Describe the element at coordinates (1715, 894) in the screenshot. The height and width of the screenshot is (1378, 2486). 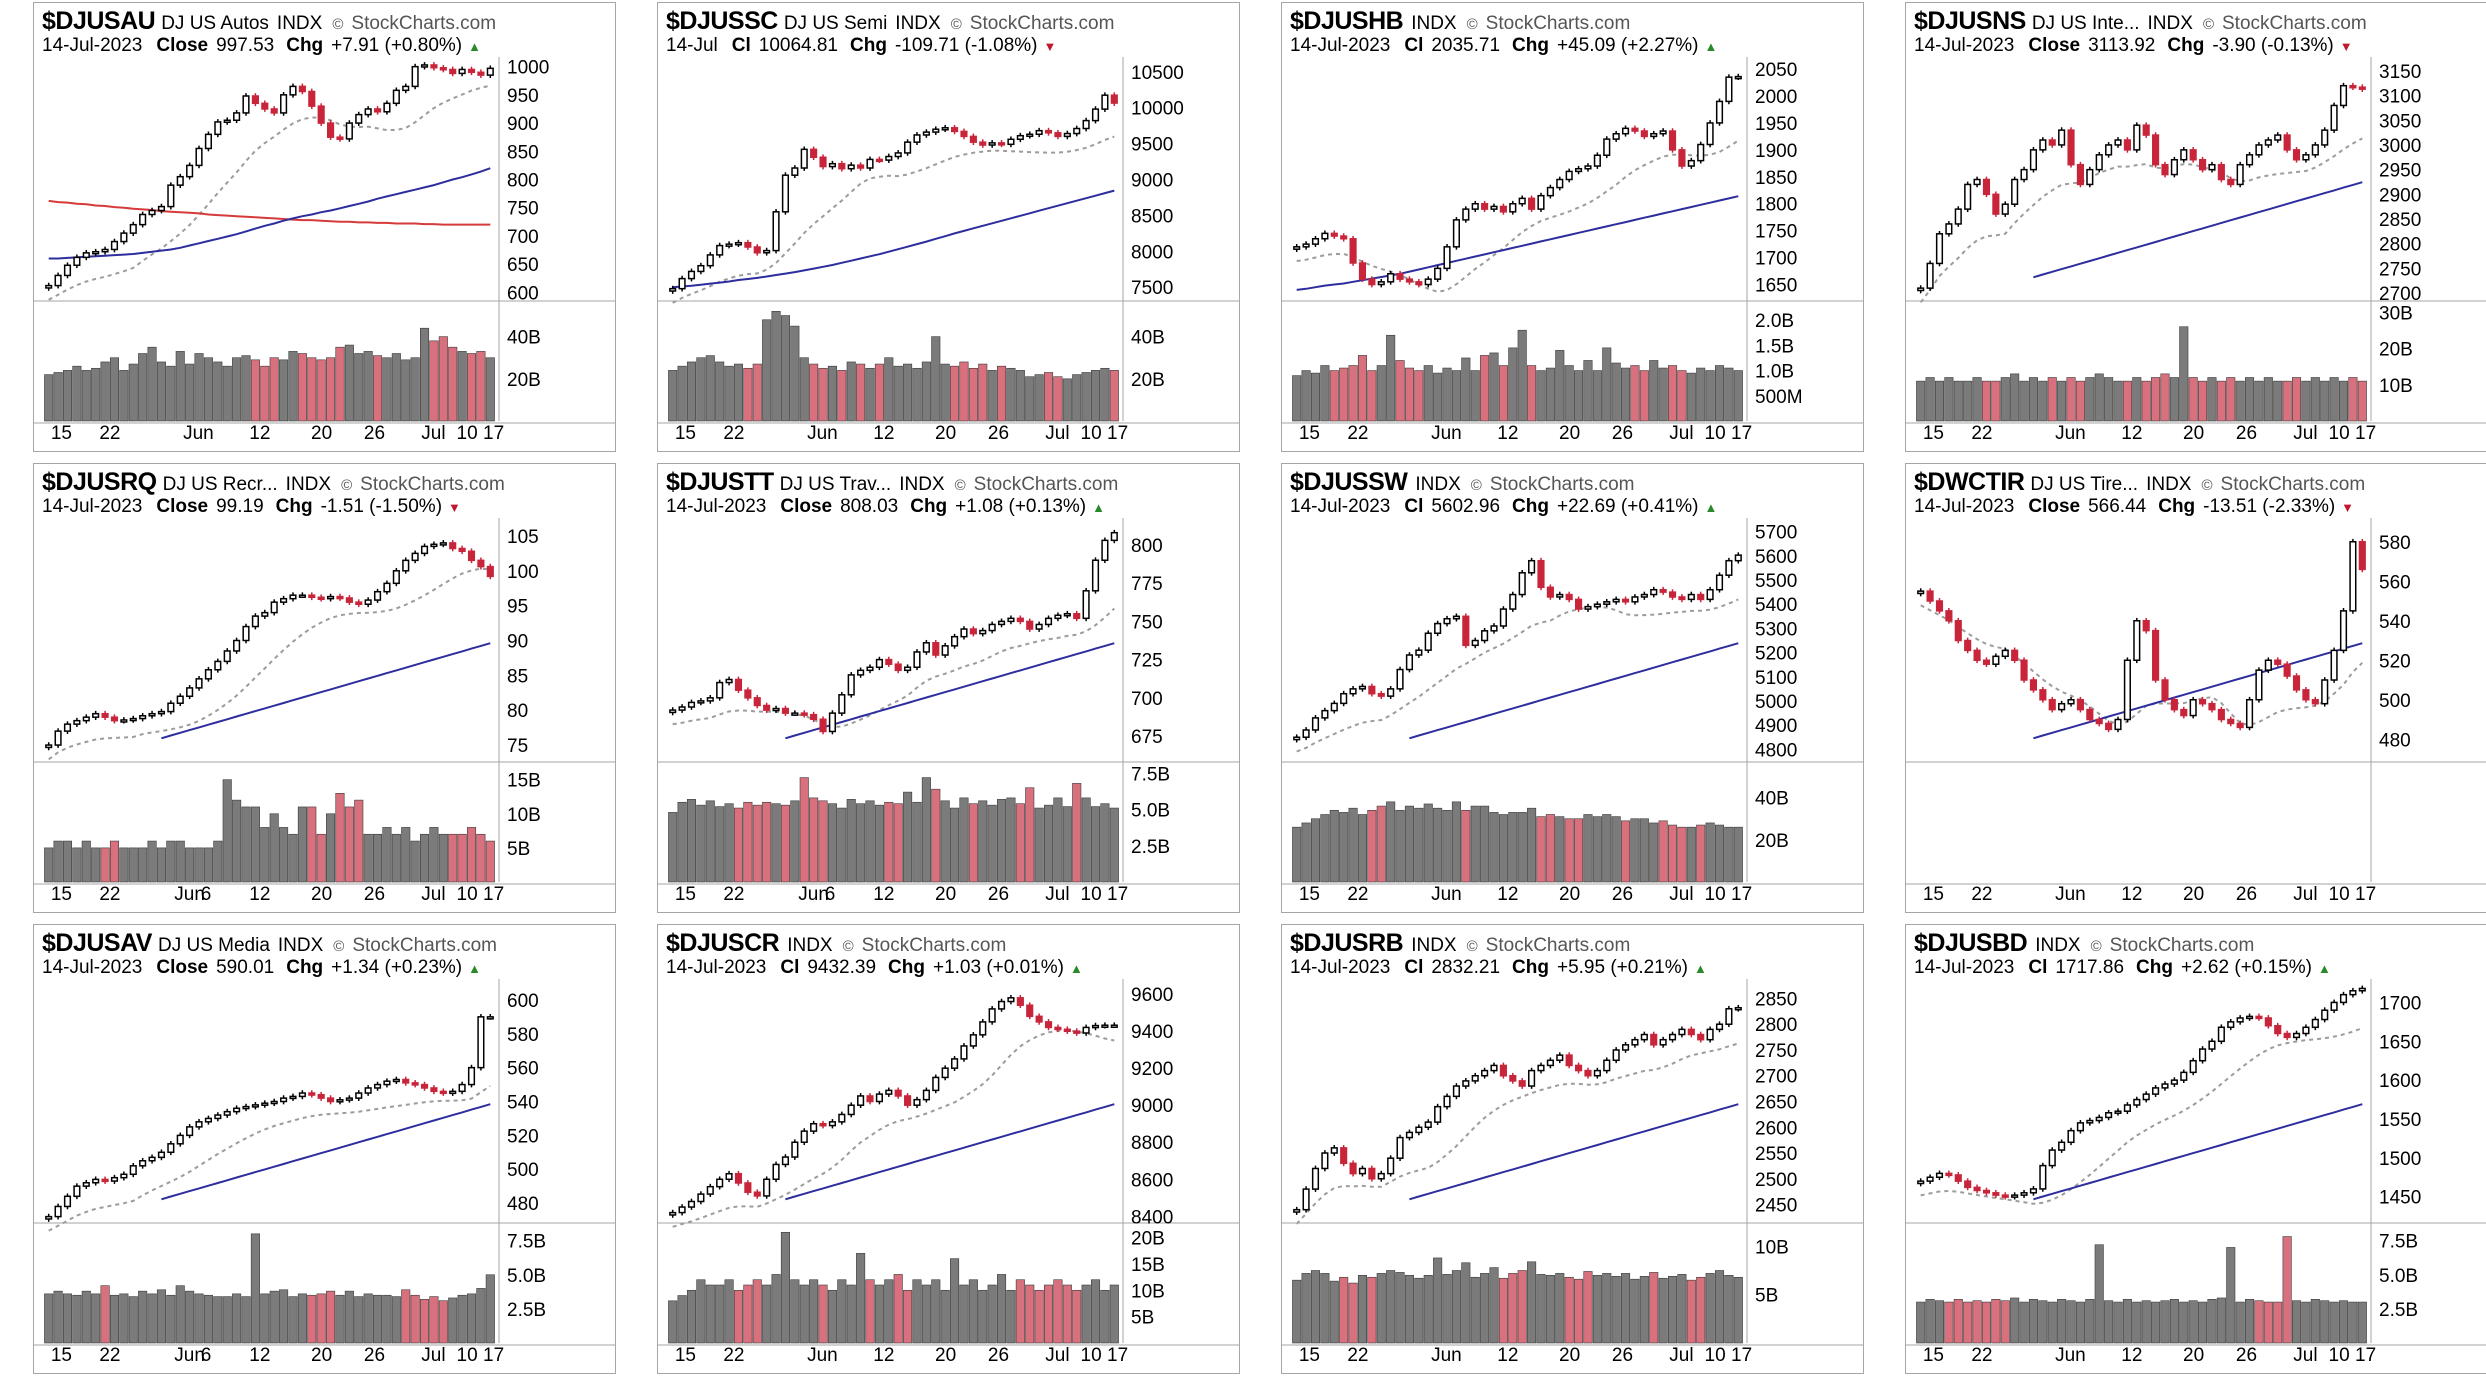
I see `x-tick-label: 10` at that location.